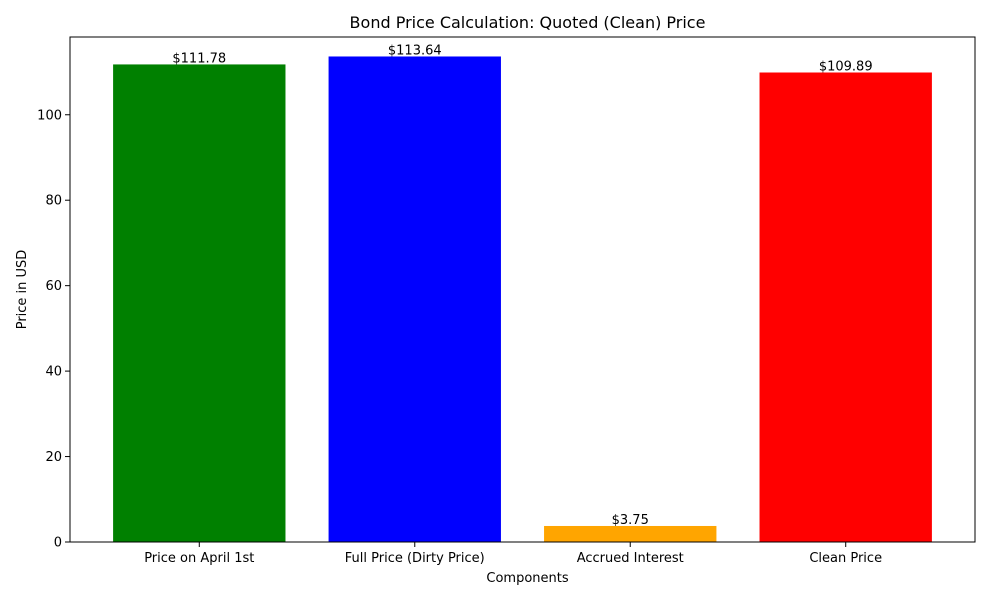 The width and height of the screenshot is (1000, 604). I want to click on x-tick-label-1: Price on April 1st, so click(199, 558).